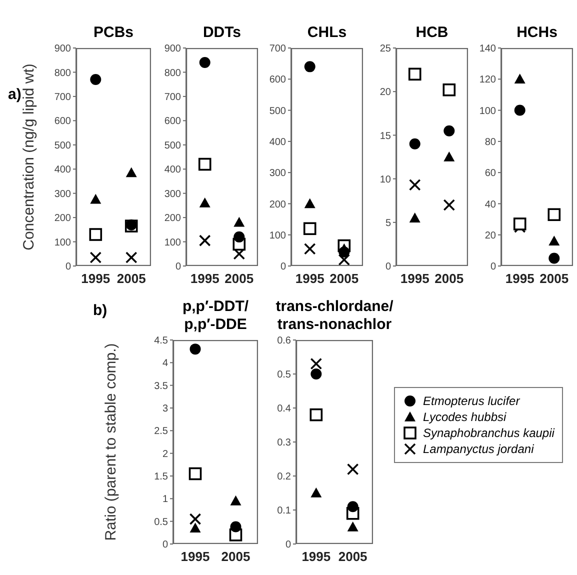 Image resolution: width=577 pixels, height=575 pixels. I want to click on chart-title: p,p′-DDT/p,p′-DDE, so click(215, 316).